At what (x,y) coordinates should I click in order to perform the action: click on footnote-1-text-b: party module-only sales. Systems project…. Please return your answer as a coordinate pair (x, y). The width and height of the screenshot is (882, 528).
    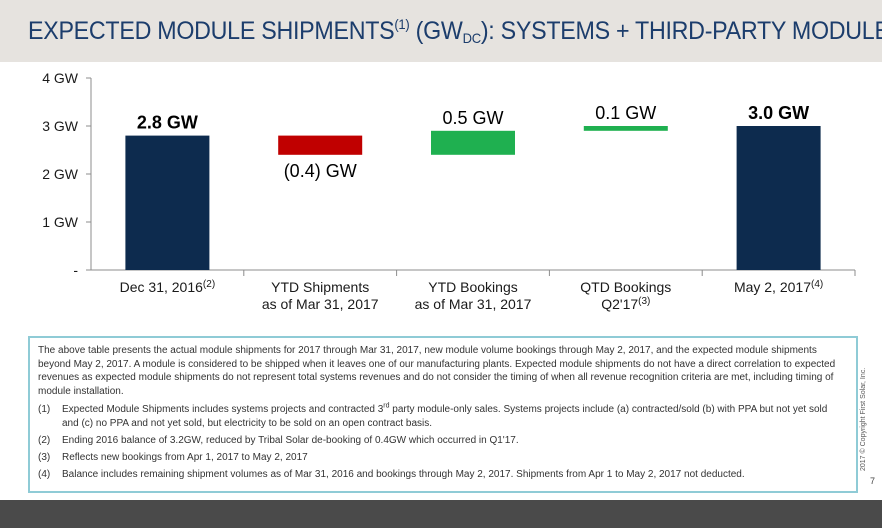
    Looking at the image, I should click on (445, 416).